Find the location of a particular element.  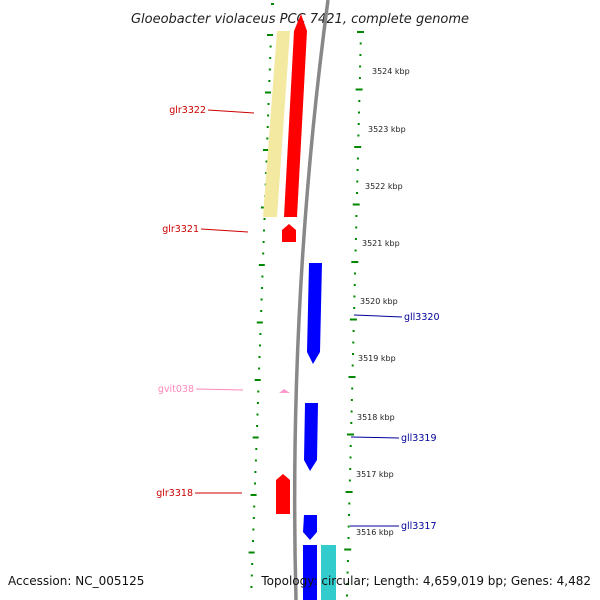

gene-gll3317 is located at coordinates (310, 527).